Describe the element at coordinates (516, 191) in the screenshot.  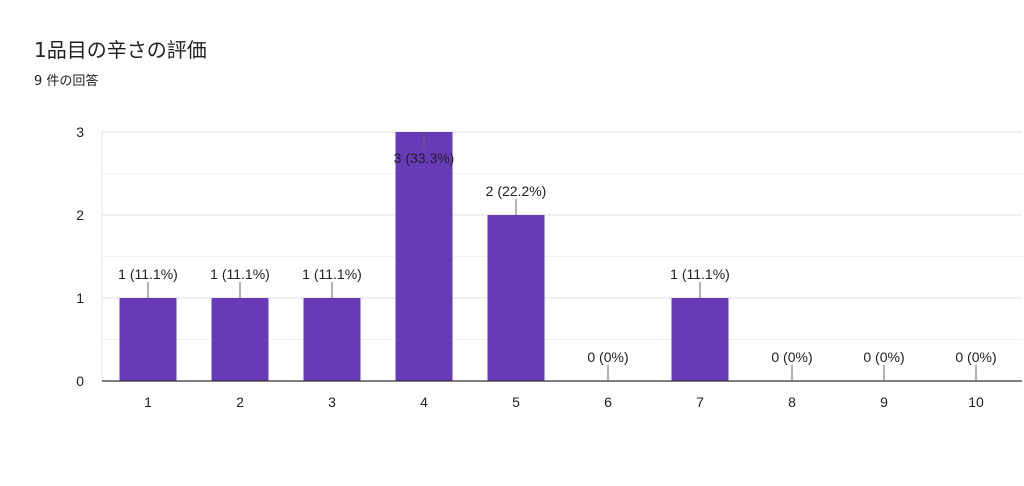
I see `data-label: 2 (22.2%)` at that location.